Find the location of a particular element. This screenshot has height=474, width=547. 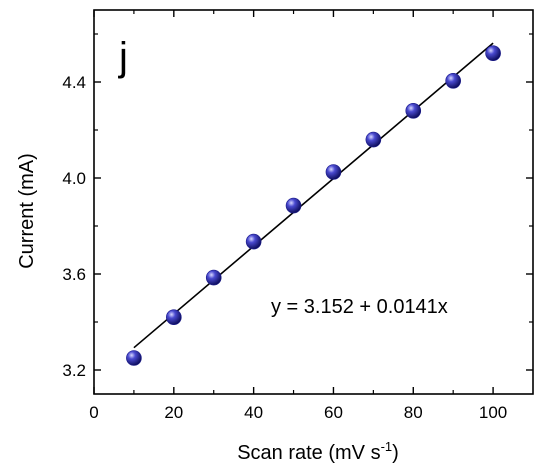

x-axis-label-sup: -1 is located at coordinates (387, 446).